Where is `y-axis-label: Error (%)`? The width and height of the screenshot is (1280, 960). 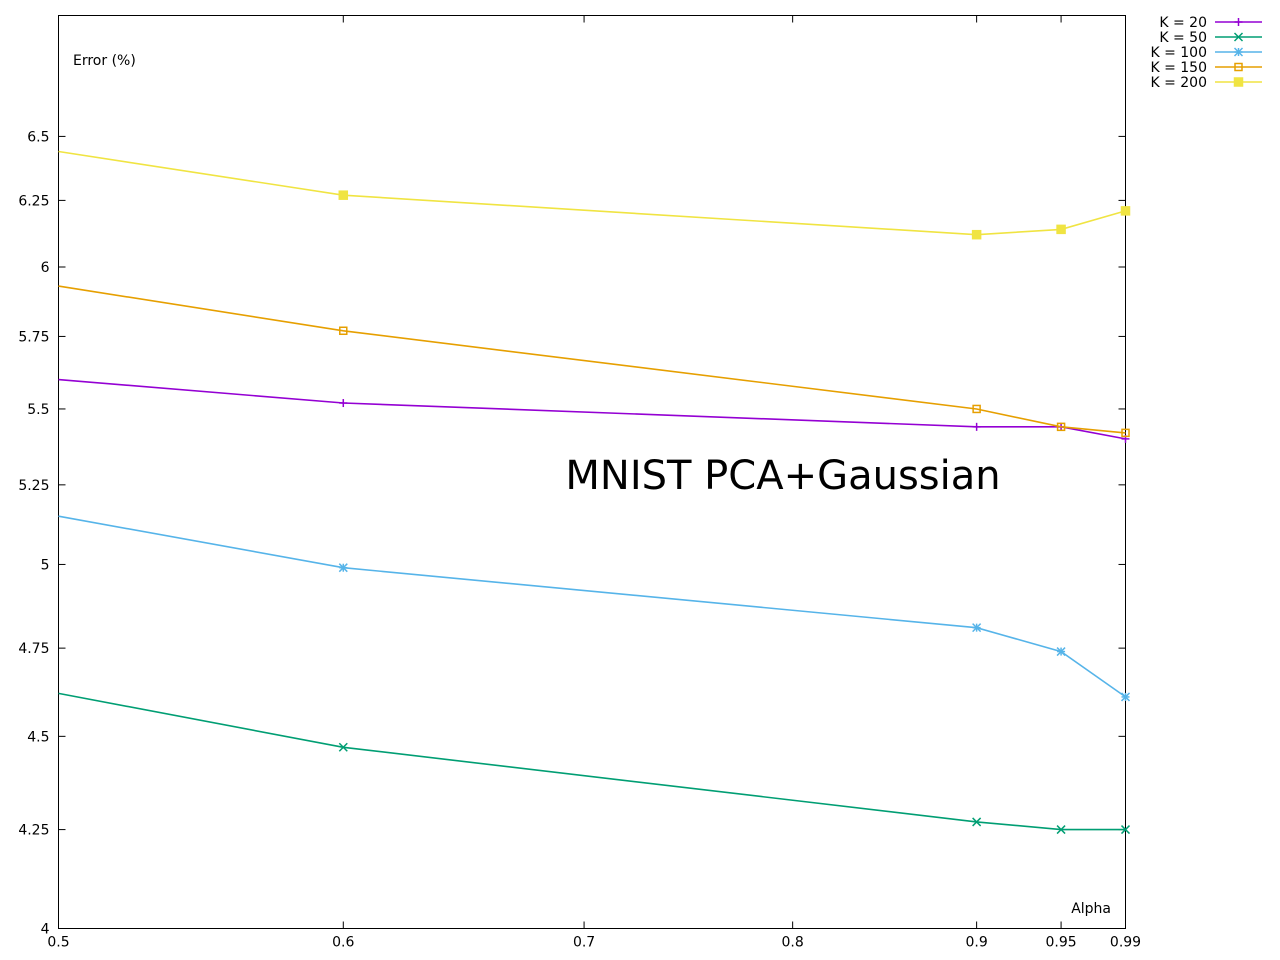
y-axis-label: Error (%) is located at coordinates (104, 61).